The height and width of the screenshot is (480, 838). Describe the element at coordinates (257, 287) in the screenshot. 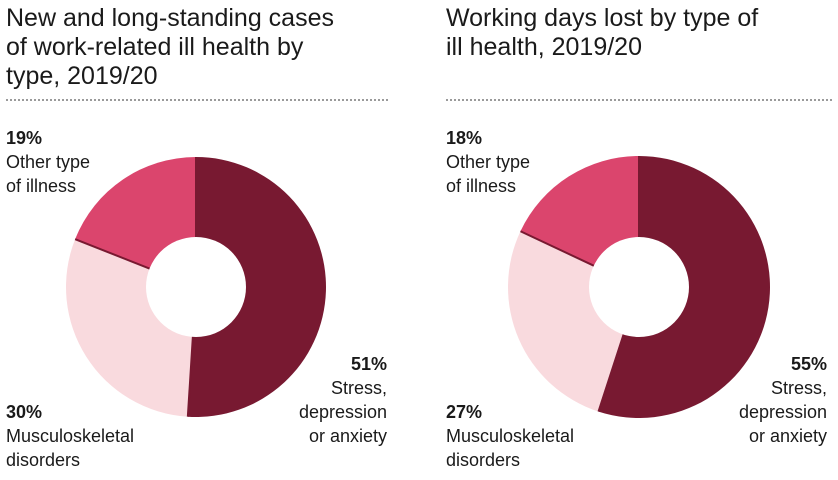

I see `donut-slice-stress-depression-or-anxiety` at that location.